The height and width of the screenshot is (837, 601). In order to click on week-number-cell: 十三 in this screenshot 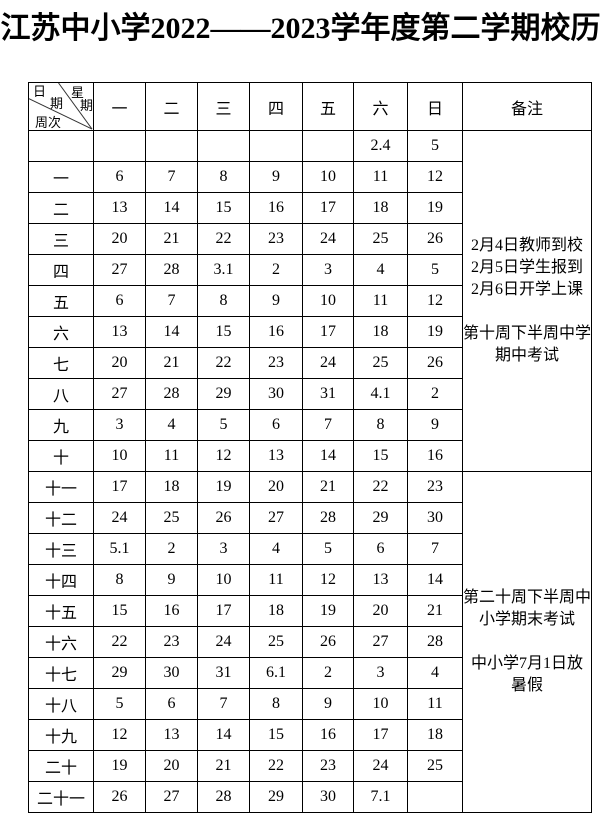, I will do `click(61, 549)`.